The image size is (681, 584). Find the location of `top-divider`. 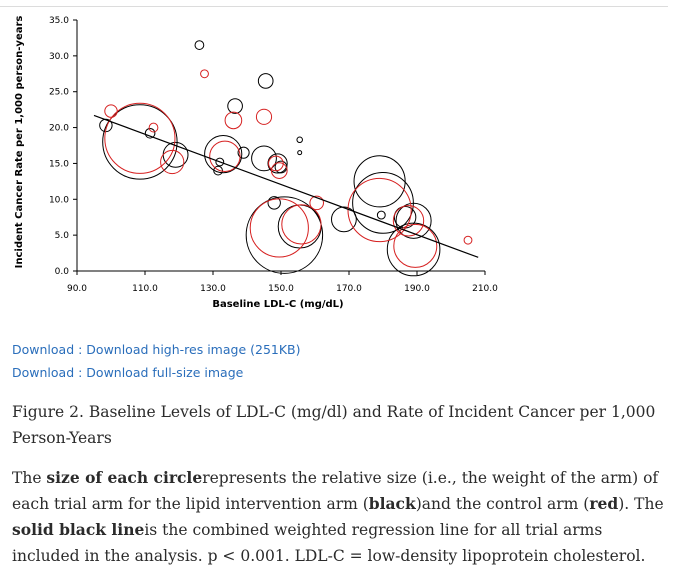

top-divider is located at coordinates (334, 6).